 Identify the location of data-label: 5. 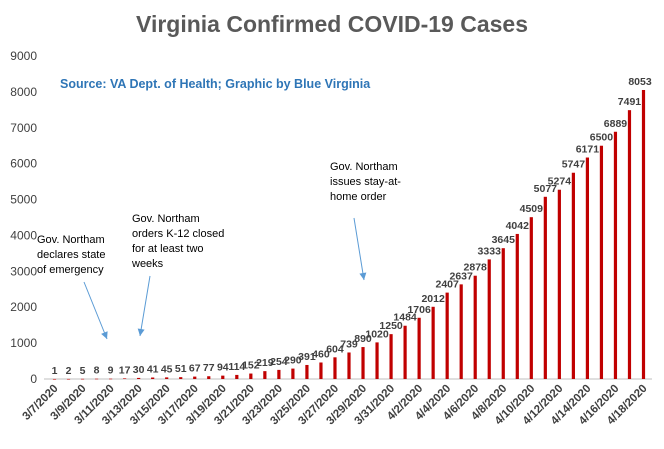
(83, 371).